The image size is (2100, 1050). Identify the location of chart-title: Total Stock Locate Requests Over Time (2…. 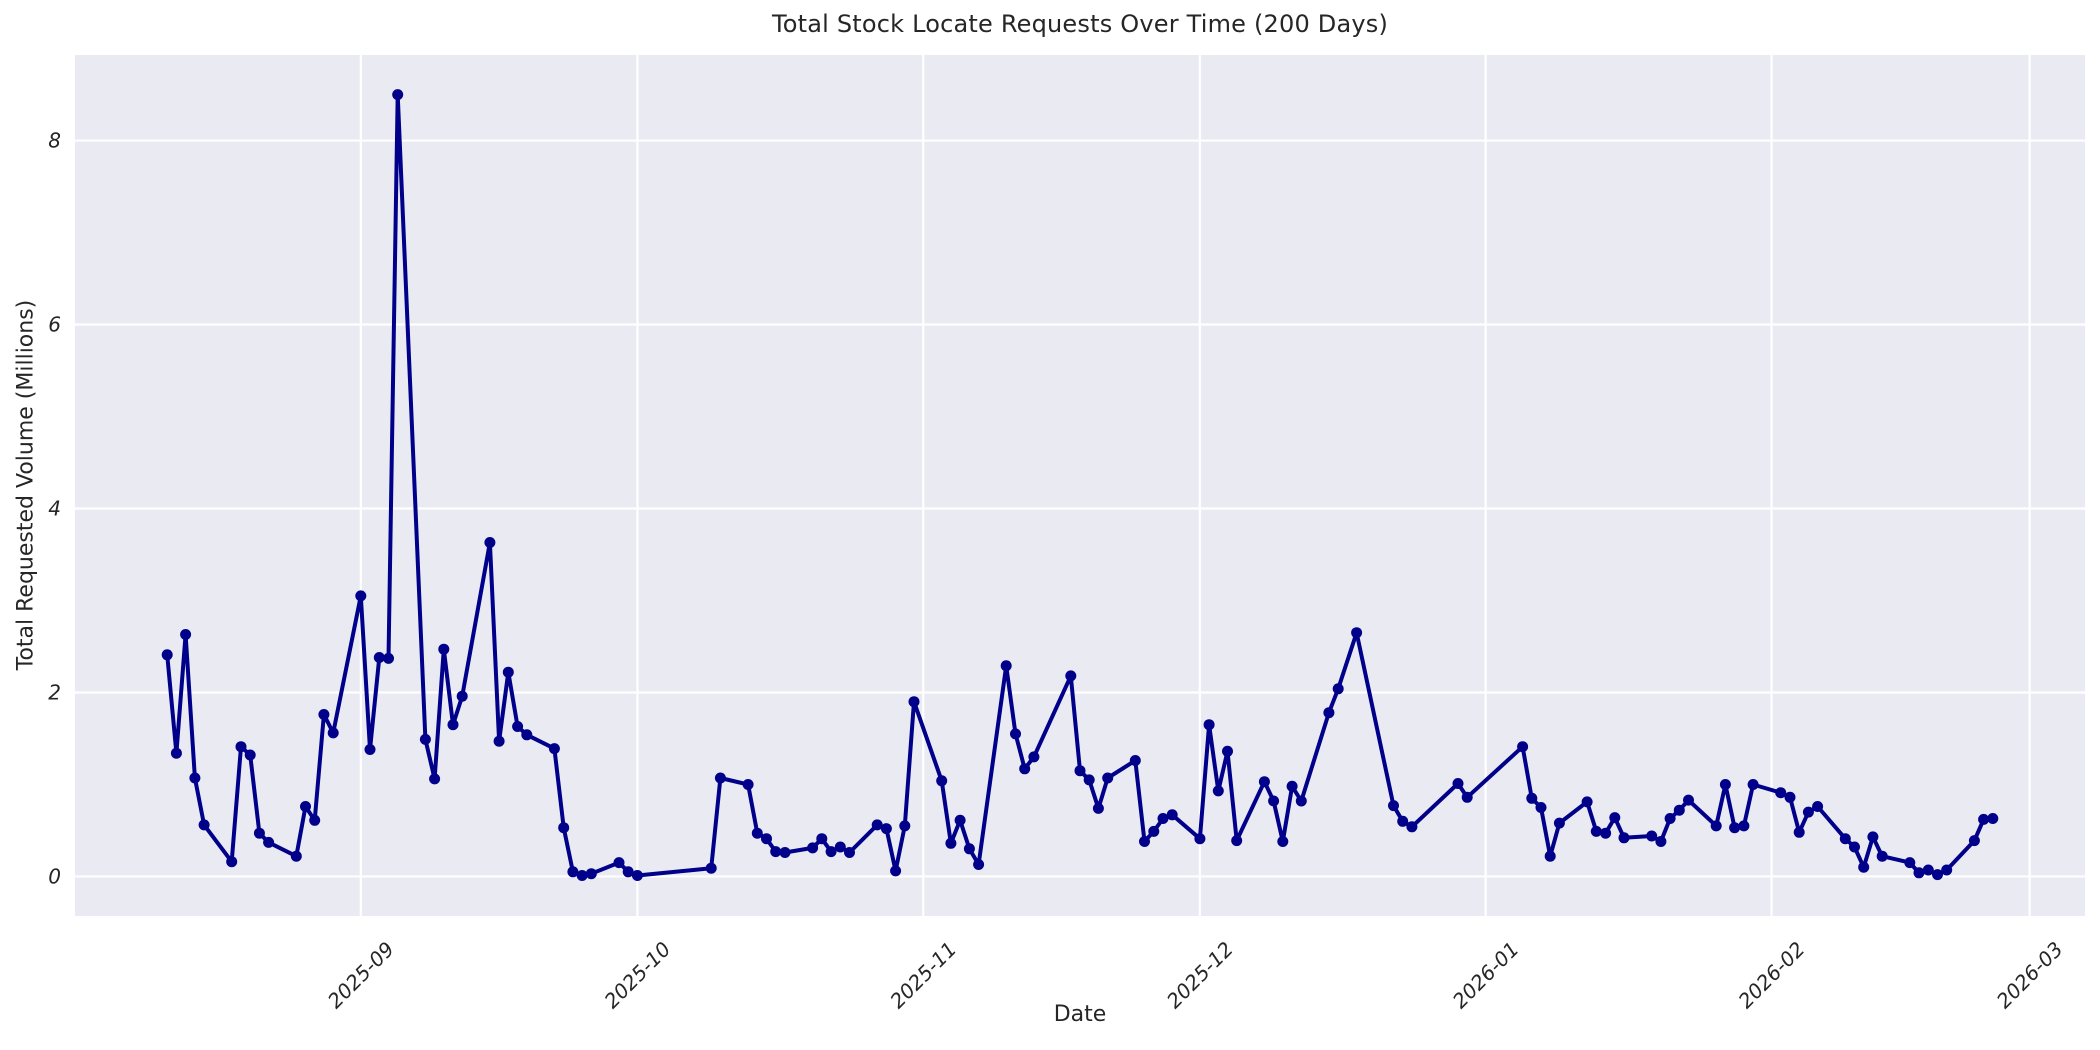
(1080, 24).